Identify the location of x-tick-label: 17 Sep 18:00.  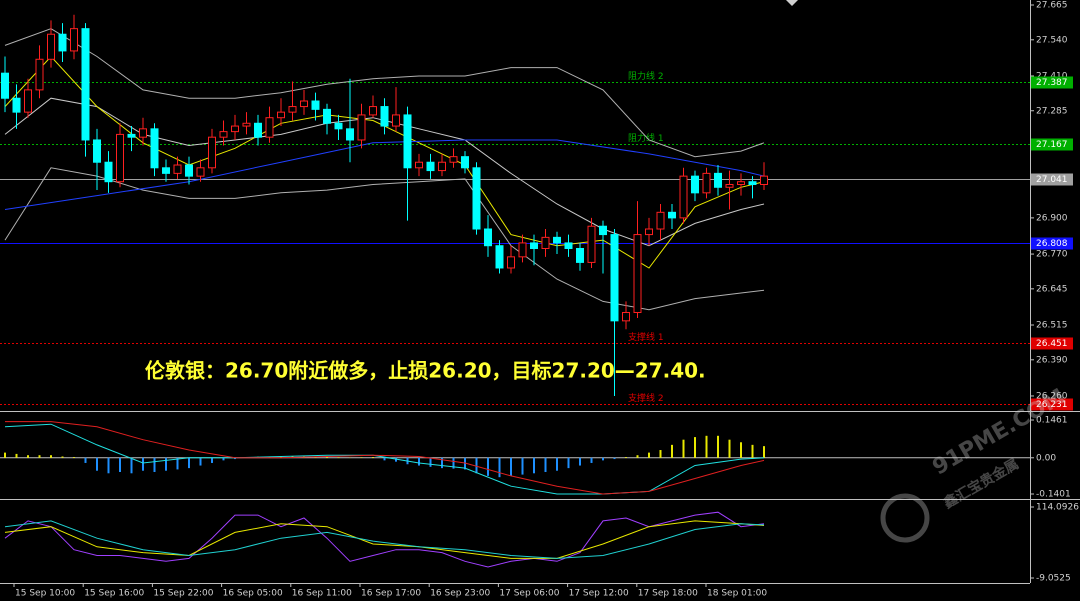
(668, 594).